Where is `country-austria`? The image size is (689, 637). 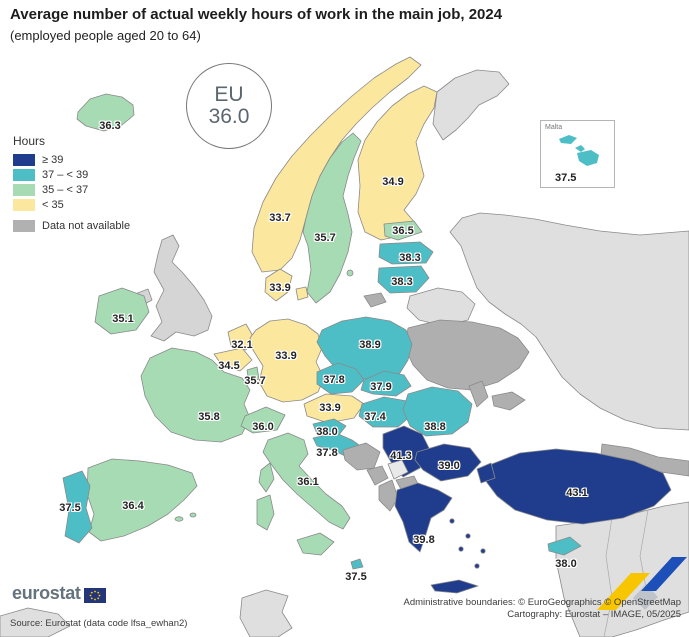 country-austria is located at coordinates (334, 408).